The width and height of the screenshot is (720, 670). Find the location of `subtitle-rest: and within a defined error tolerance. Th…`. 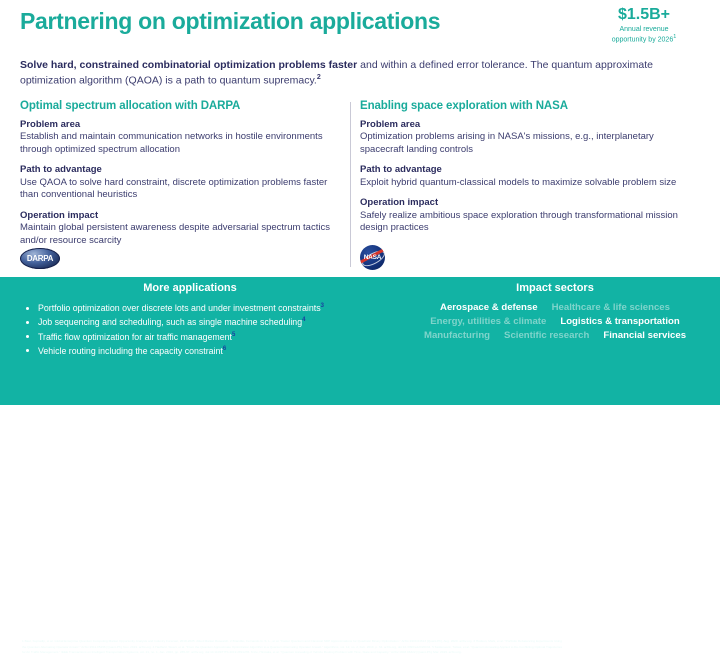

subtitle-rest: and within a defined error tolerance. Th… is located at coordinates (336, 73).